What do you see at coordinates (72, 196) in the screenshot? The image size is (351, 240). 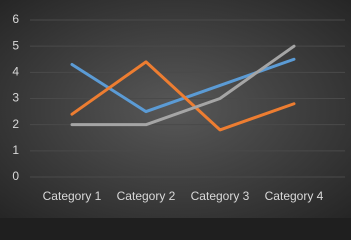 I see `x-tick-label: Category 1` at bounding box center [72, 196].